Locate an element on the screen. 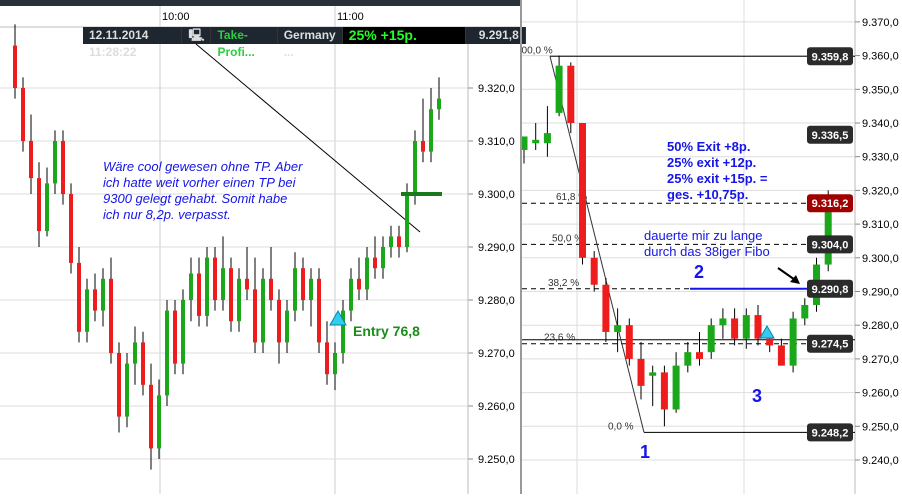 The width and height of the screenshot is (902, 499). price-badge-text: 9.290,8 is located at coordinates (830, 290).